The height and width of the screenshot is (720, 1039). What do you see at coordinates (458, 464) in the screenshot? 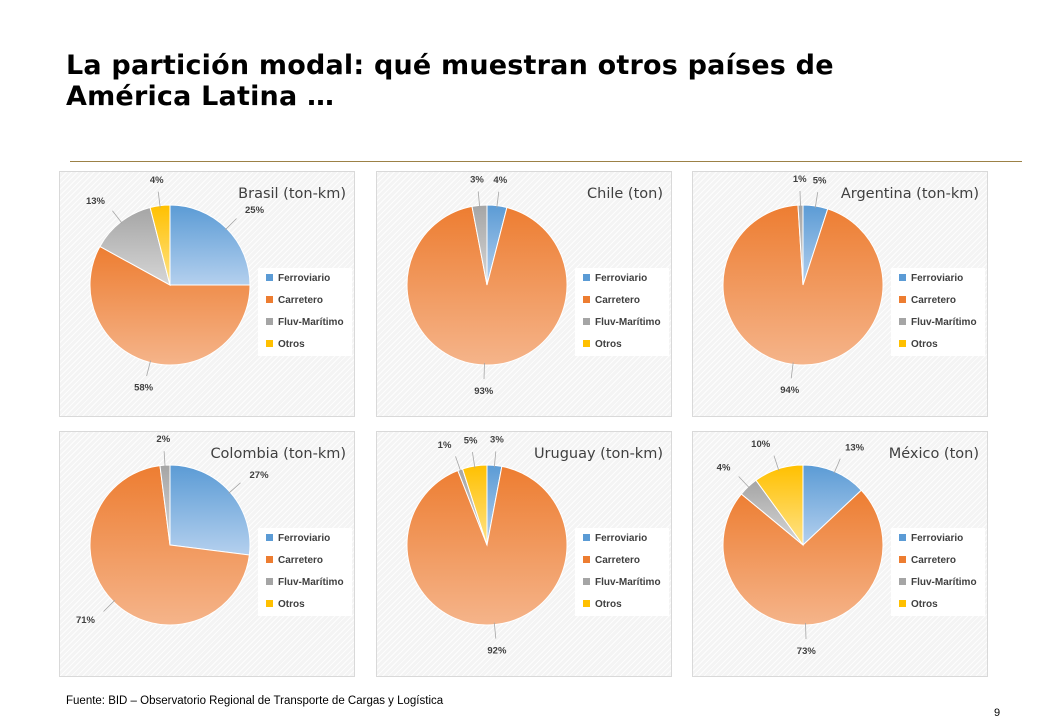
I see `leader-line-uruguay-fluv-maritimo` at bounding box center [458, 464].